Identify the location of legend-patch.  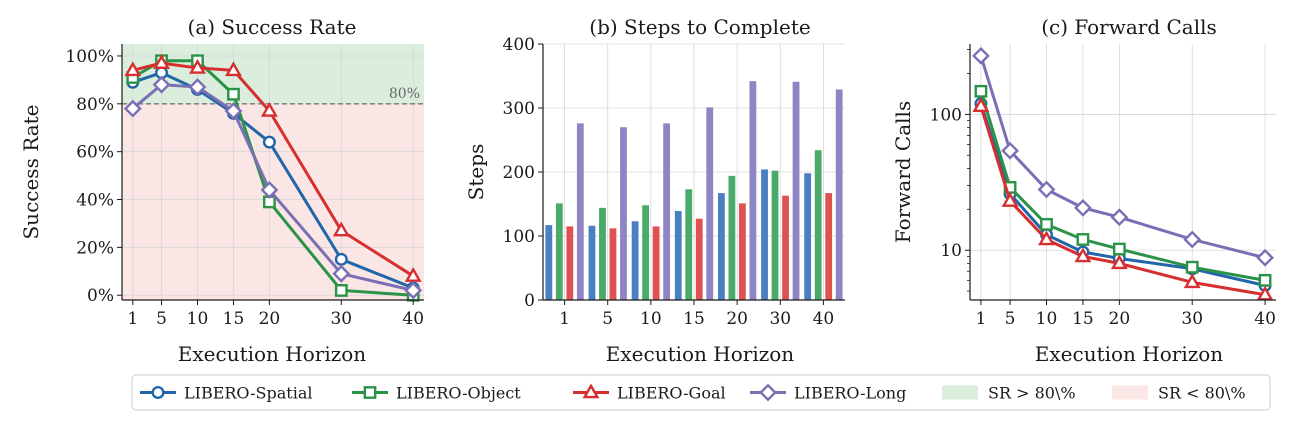
(1130, 392).